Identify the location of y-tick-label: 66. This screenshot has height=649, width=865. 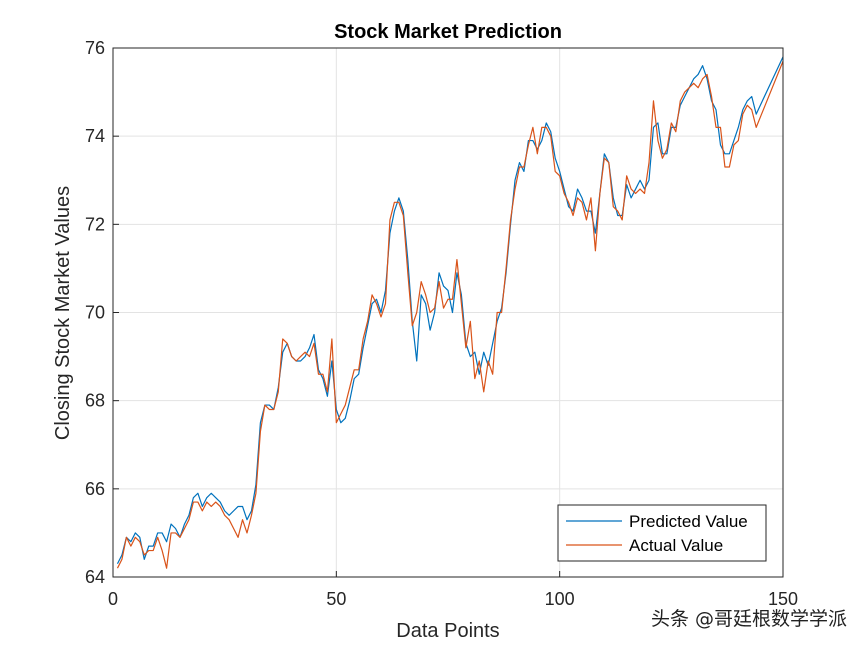
(95, 489).